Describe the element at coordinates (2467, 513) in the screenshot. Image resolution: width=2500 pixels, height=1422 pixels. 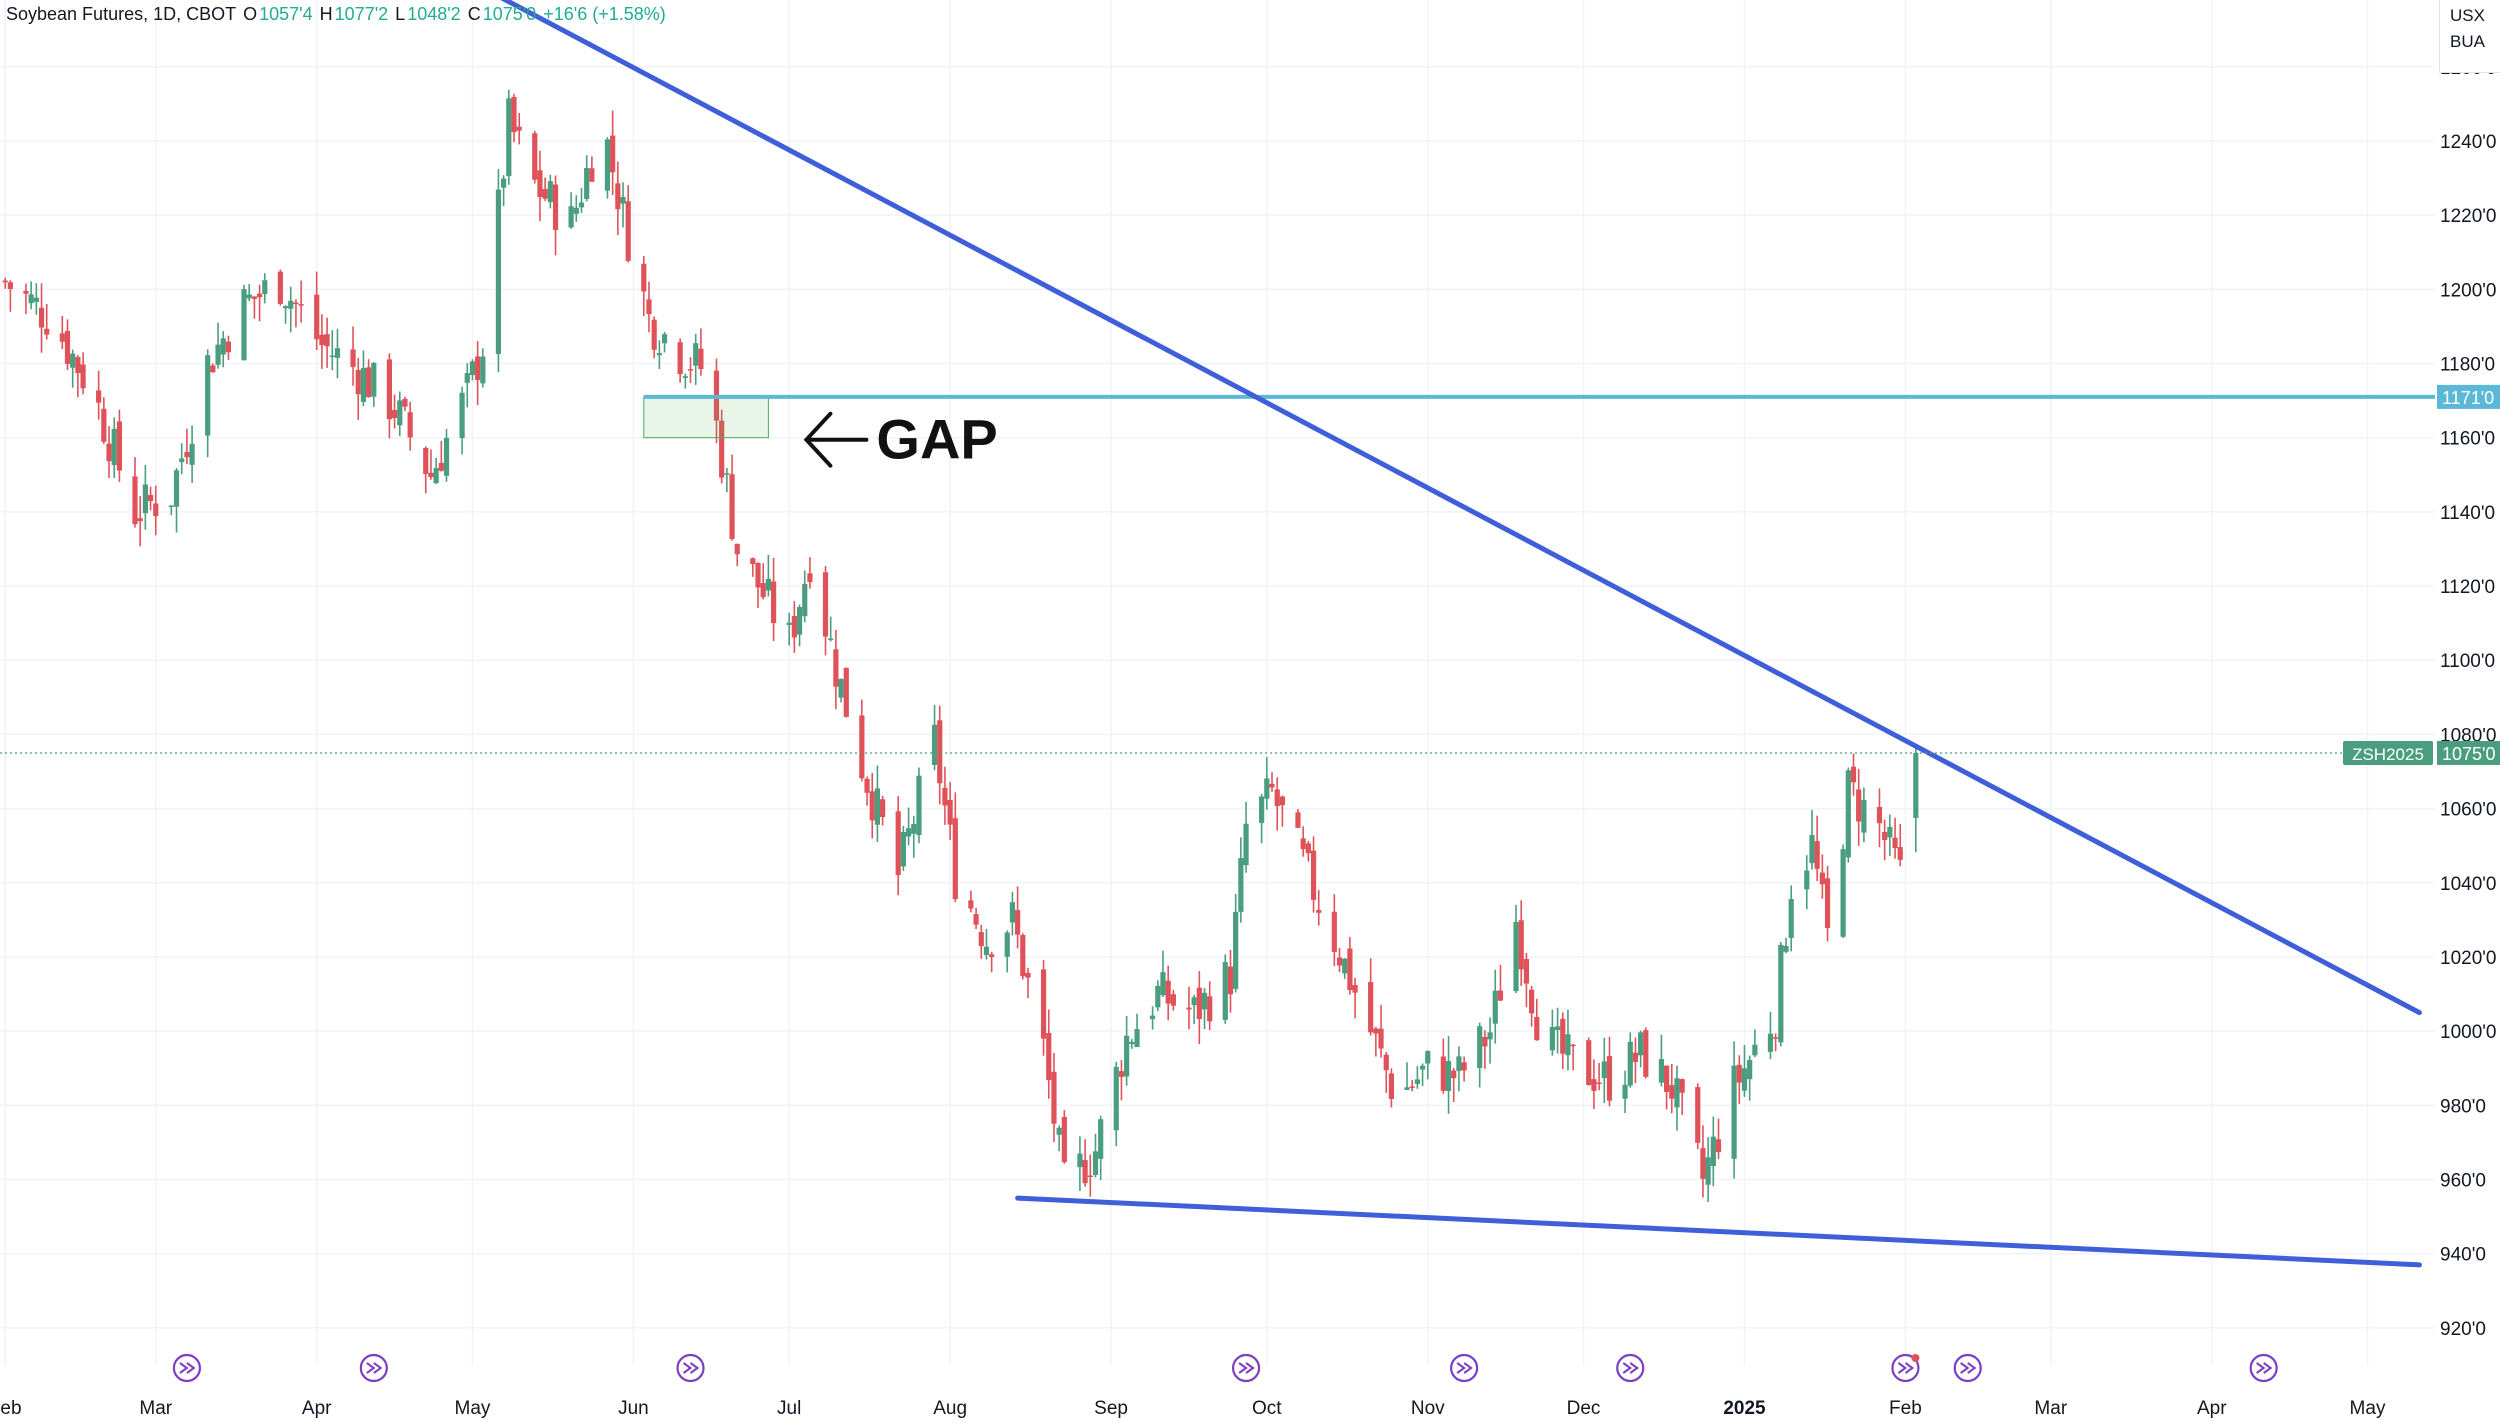
I see `price-tick-label: 1140'0` at that location.